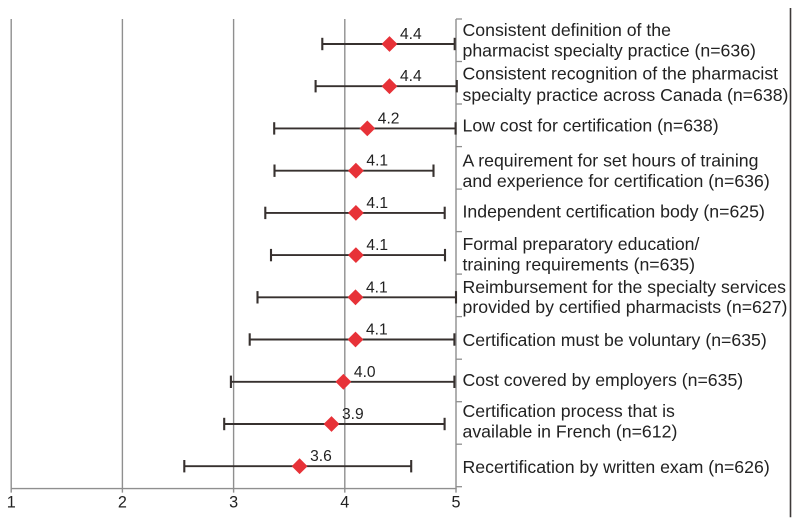 The height and width of the screenshot is (531, 800). Describe the element at coordinates (389, 118) in the screenshot. I see `svg-text: 4.2` at that location.